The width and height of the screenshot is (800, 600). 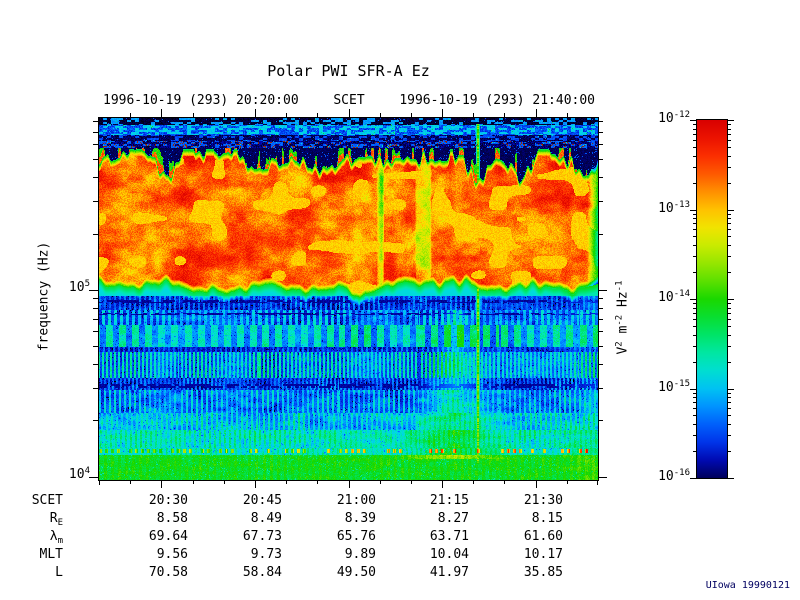 What do you see at coordinates (674, 208) in the screenshot?
I see `colorbar-tick-label: 10-13` at bounding box center [674, 208].